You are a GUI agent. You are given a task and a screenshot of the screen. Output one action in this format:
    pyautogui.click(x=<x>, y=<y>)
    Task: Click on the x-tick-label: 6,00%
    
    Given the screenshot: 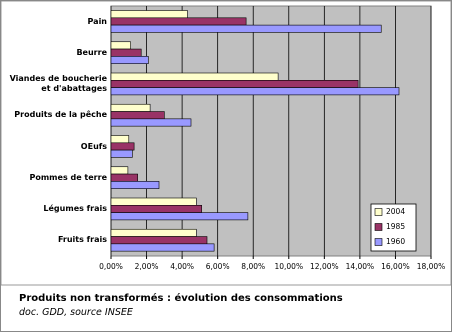 What is the action you would take?
    pyautogui.click(x=218, y=266)
    